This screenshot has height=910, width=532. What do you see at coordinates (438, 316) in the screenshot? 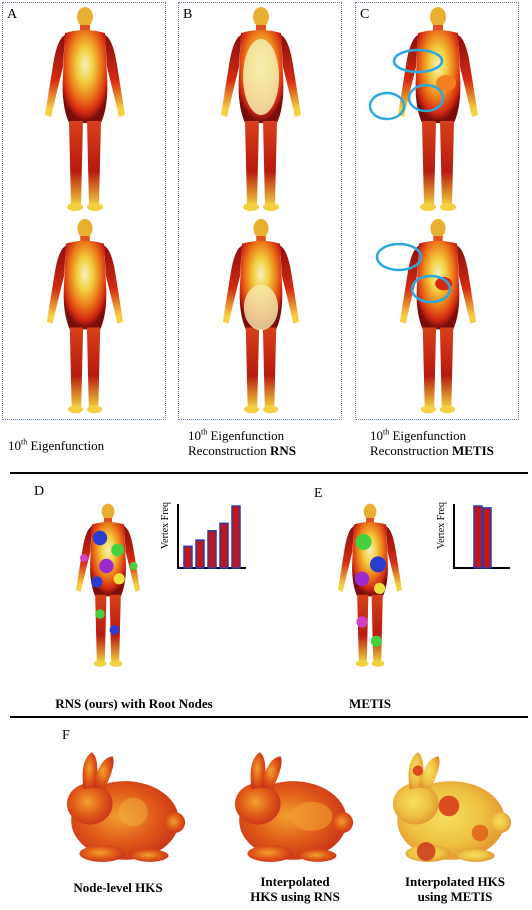
I see `human-back-reconstruction-metis` at bounding box center [438, 316].